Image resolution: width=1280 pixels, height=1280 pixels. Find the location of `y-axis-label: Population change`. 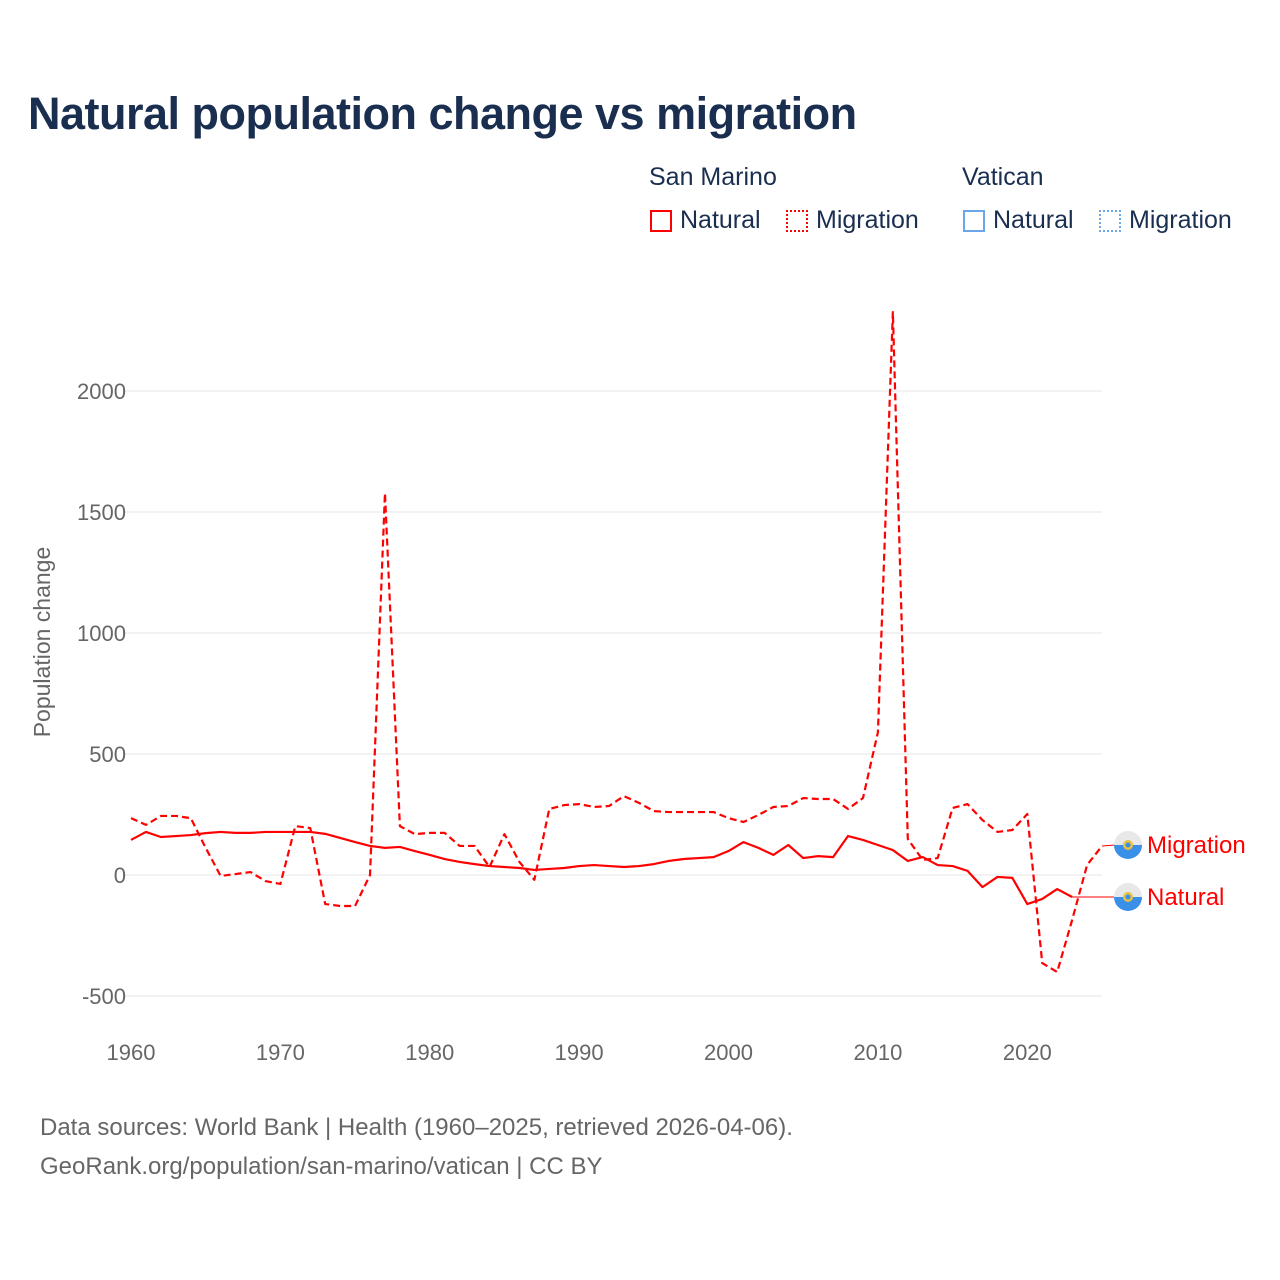

y-axis-label: Population change is located at coordinates (42, 642).